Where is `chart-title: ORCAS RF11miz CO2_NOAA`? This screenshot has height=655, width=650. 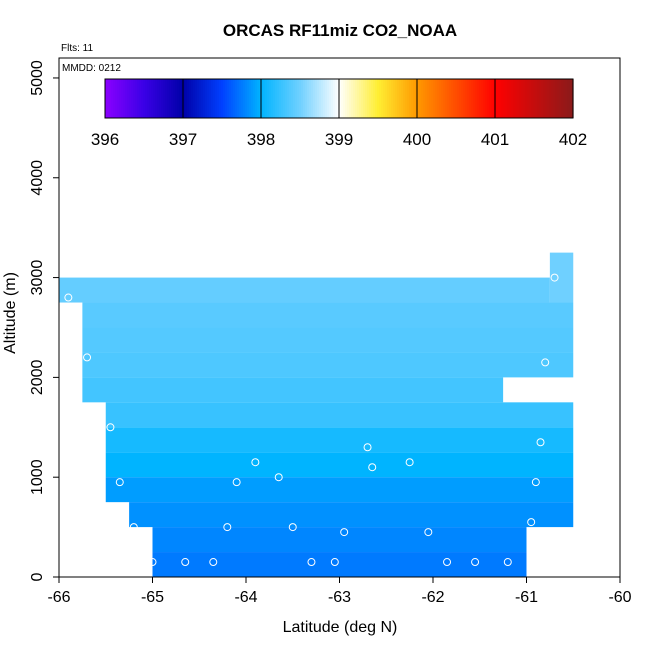
chart-title: ORCAS RF11miz CO2_NOAA is located at coordinates (340, 30).